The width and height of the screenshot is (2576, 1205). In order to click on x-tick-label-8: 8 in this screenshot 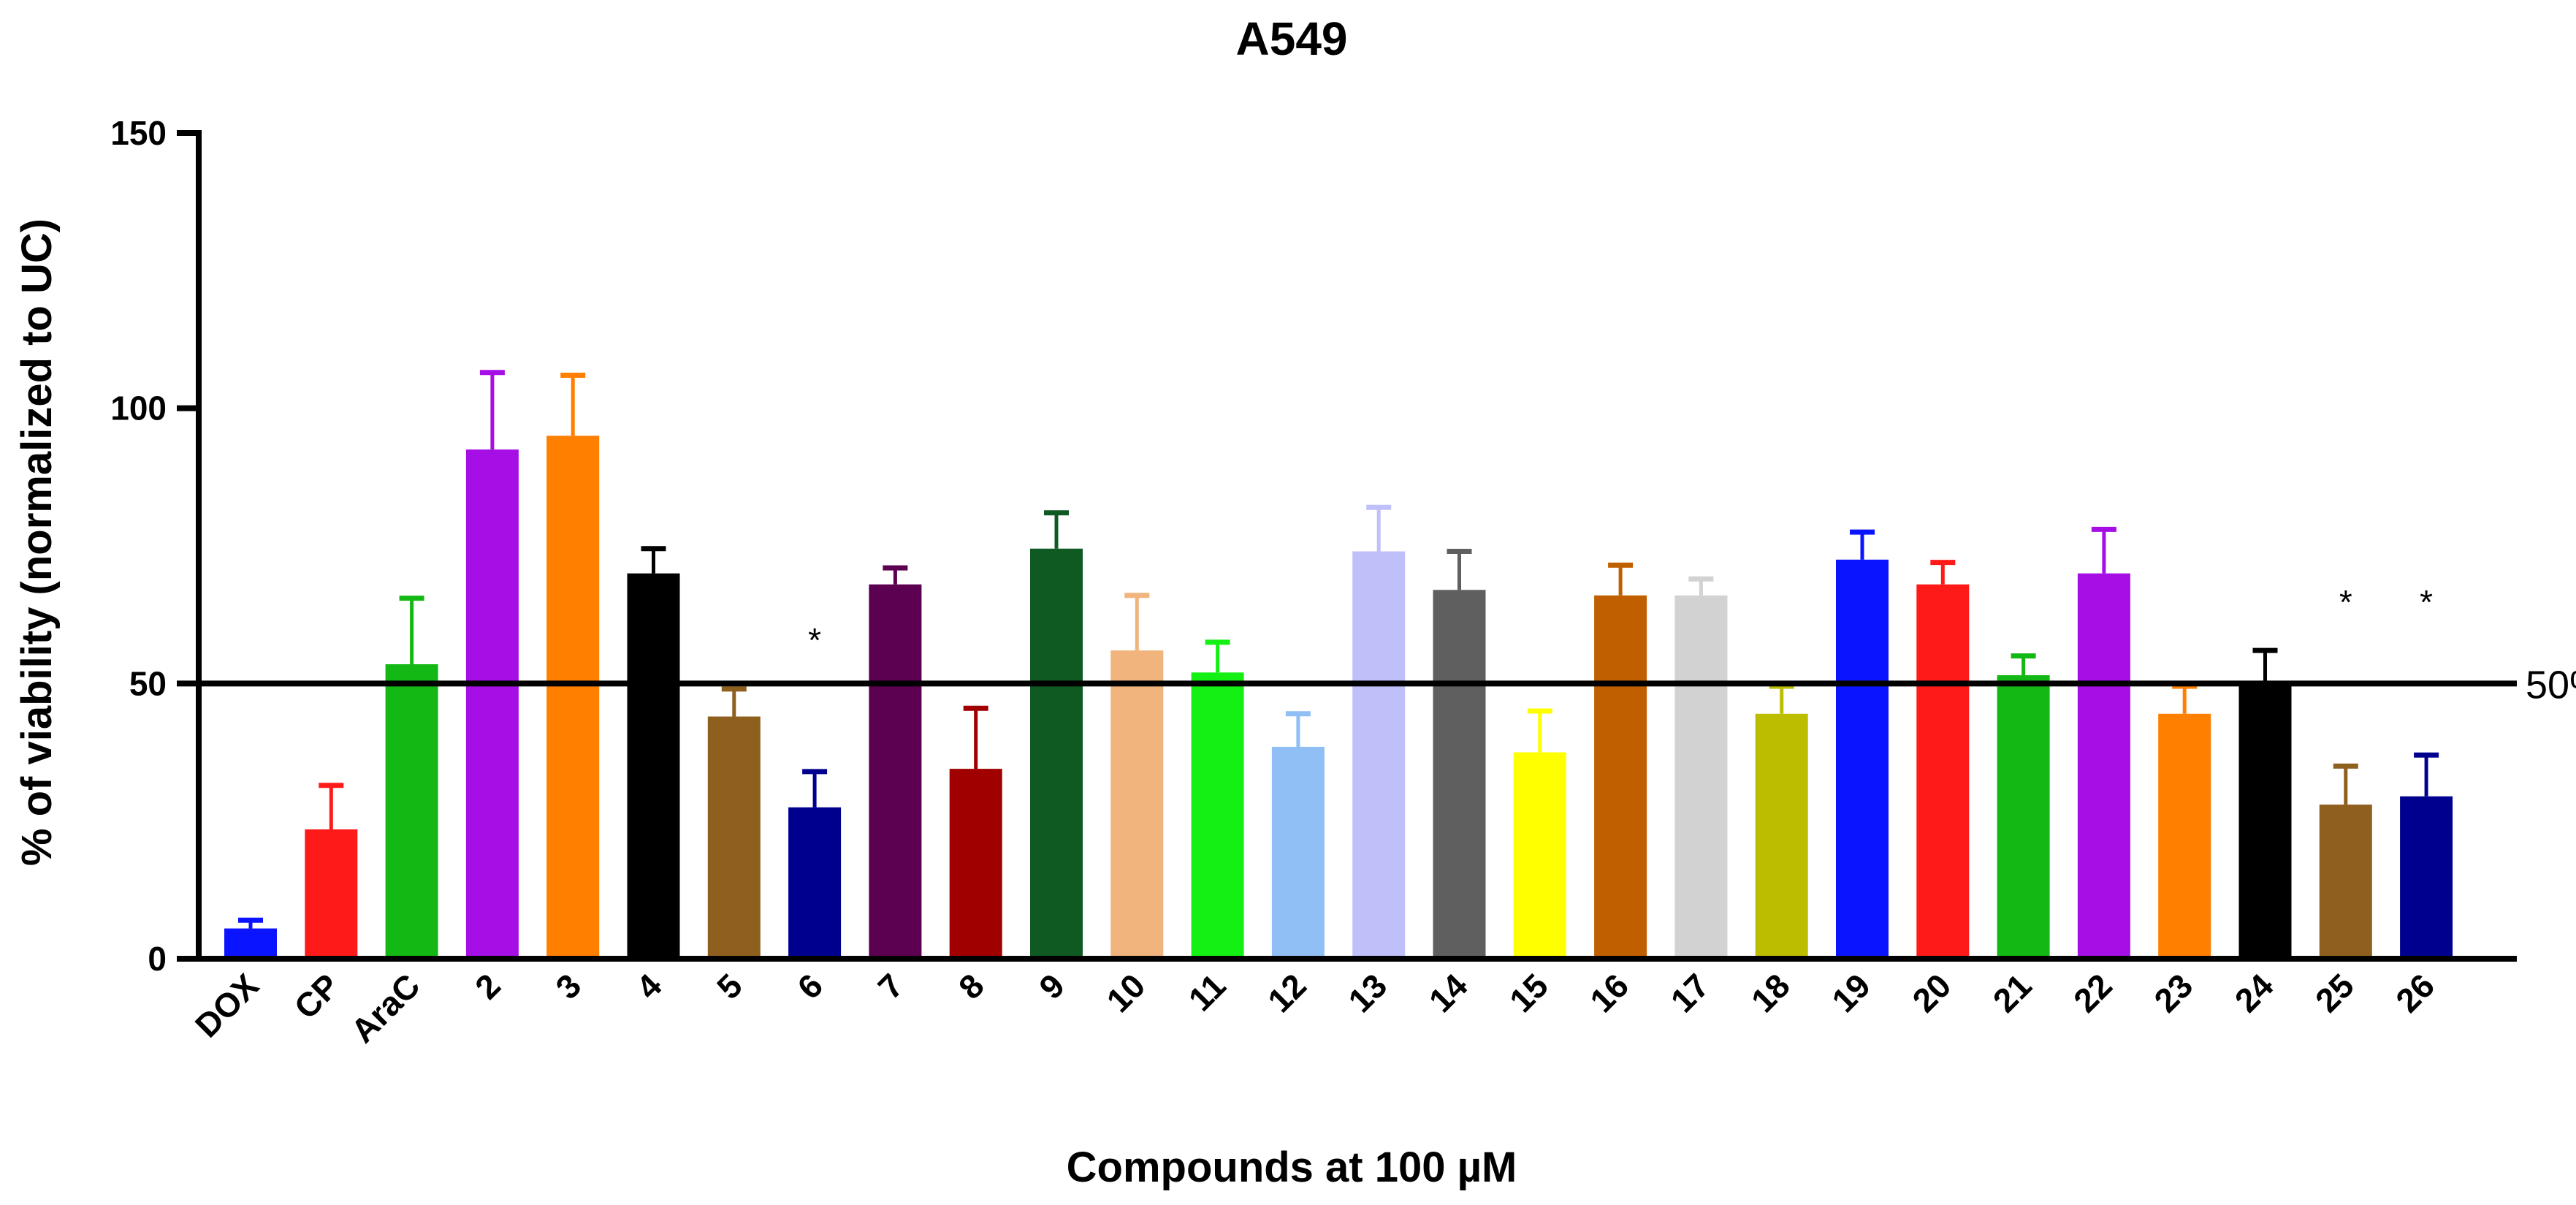, I will do `click(971, 986)`.